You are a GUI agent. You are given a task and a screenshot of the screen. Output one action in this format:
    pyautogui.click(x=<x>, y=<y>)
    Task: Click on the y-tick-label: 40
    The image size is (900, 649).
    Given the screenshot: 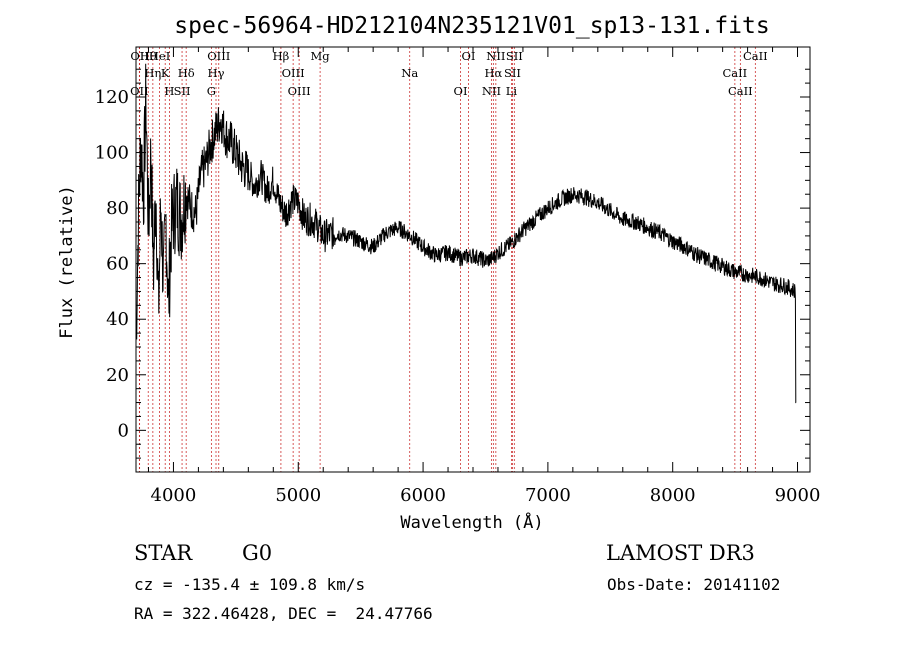 What is the action you would take?
    pyautogui.click(x=117, y=319)
    